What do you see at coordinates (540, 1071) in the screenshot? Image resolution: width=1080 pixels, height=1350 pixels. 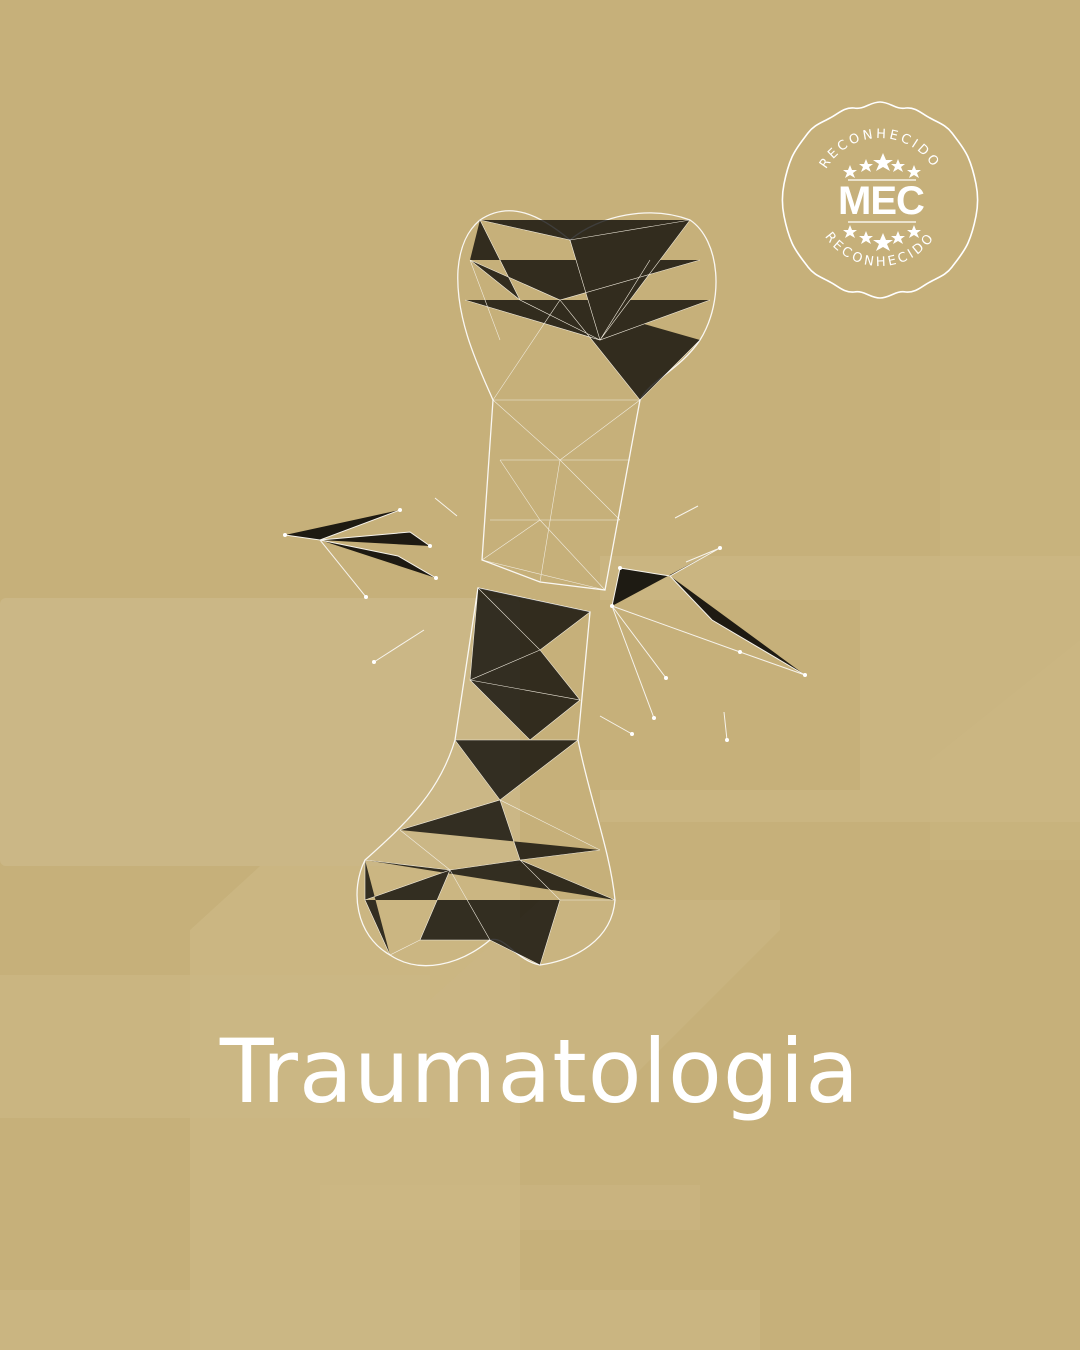 I see `page-title: Traumatologia` at bounding box center [540, 1071].